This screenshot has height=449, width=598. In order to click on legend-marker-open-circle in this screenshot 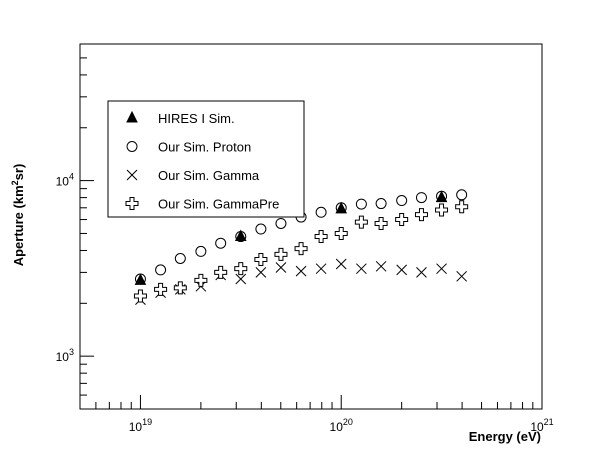, I will do `click(132, 146)`.